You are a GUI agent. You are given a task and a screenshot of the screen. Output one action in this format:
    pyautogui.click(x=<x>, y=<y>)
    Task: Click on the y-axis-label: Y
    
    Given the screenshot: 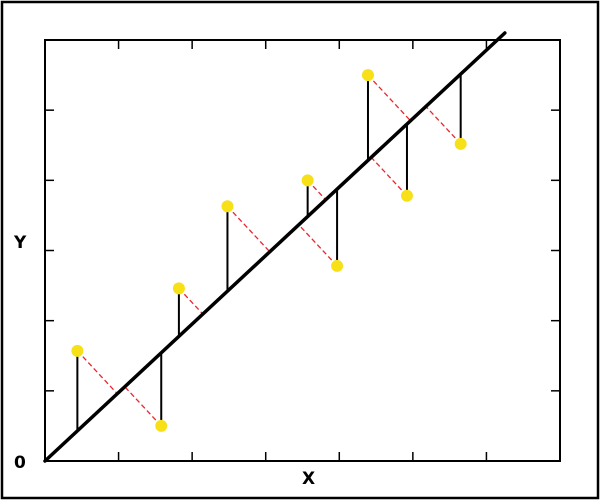 What is the action you would take?
    pyautogui.click(x=20, y=243)
    